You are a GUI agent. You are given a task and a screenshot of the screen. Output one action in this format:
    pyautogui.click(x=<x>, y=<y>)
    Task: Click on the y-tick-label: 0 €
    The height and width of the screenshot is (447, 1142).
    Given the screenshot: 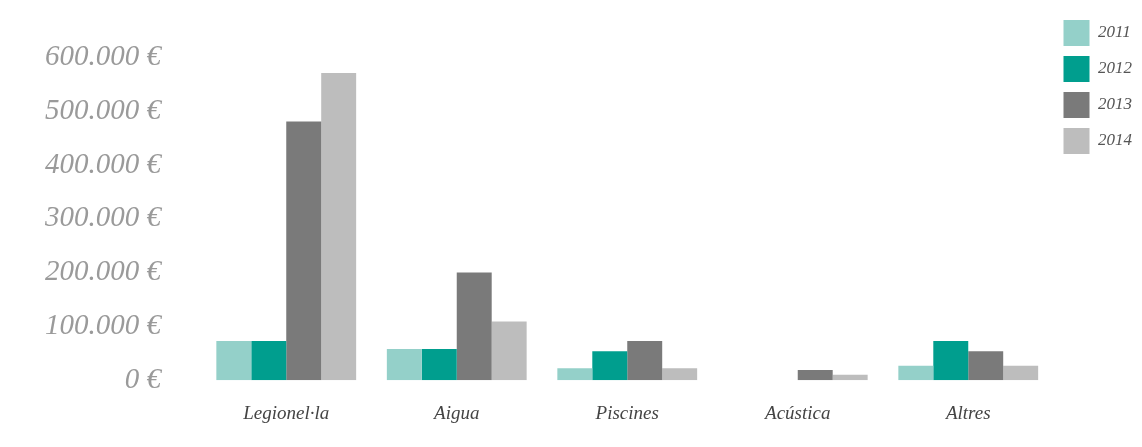 What is the action you would take?
    pyautogui.click(x=143, y=377)
    